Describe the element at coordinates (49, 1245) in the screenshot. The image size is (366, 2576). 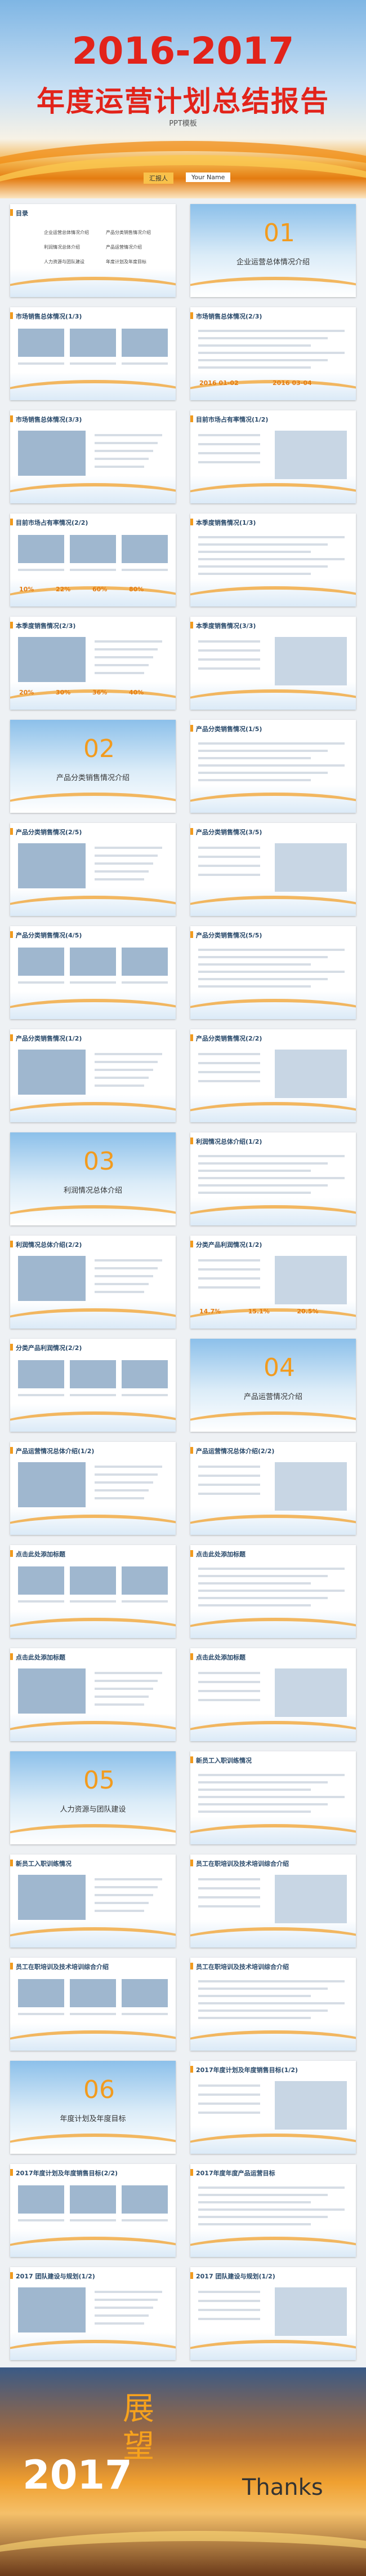
I see `slide-title: 利润情况总体介绍(2/2)` at that location.